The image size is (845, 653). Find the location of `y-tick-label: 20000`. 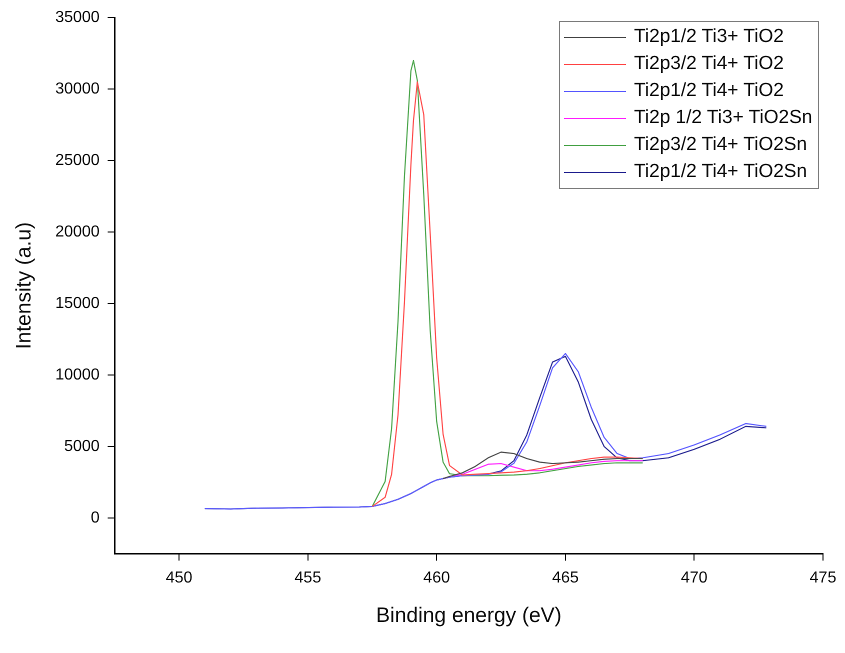

y-tick-label: 20000 is located at coordinates (77, 231).